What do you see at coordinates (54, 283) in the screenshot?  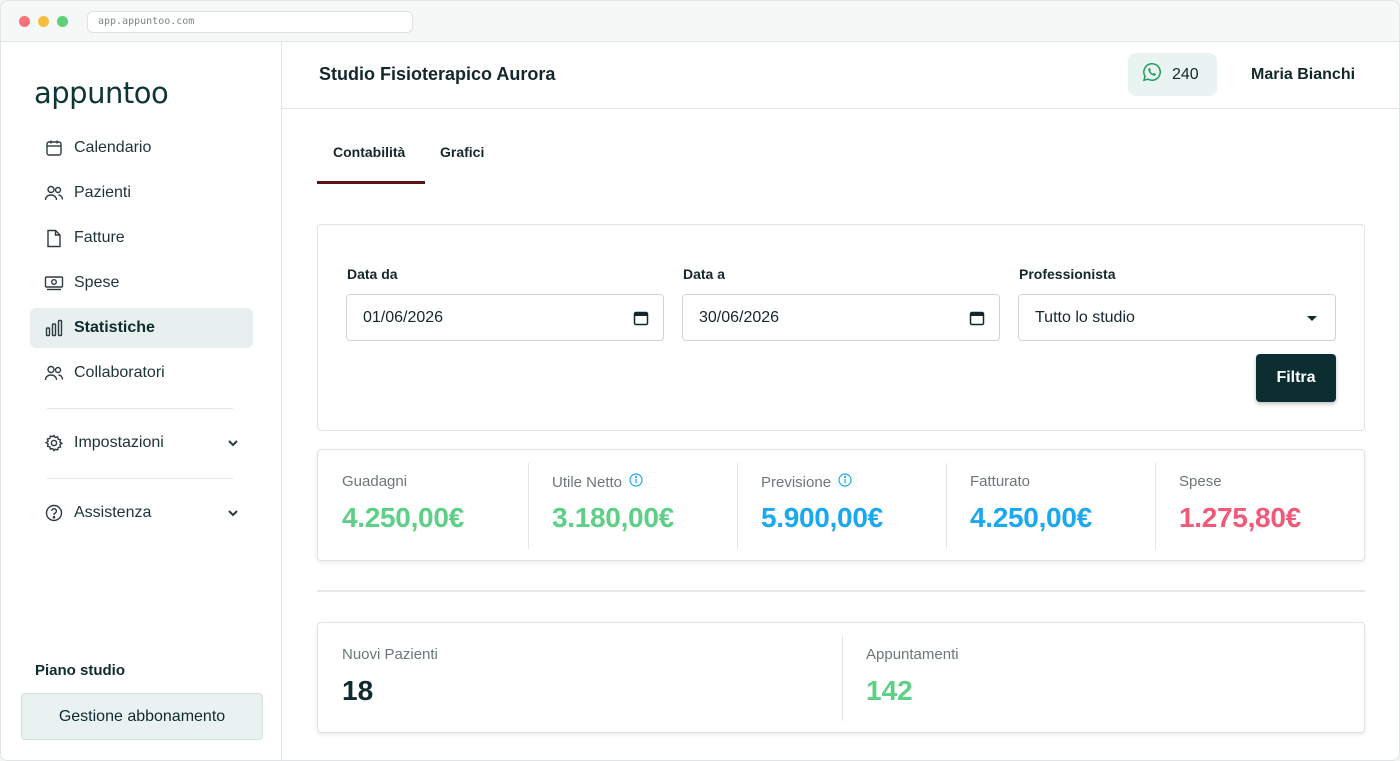 I see `cash-icon` at bounding box center [54, 283].